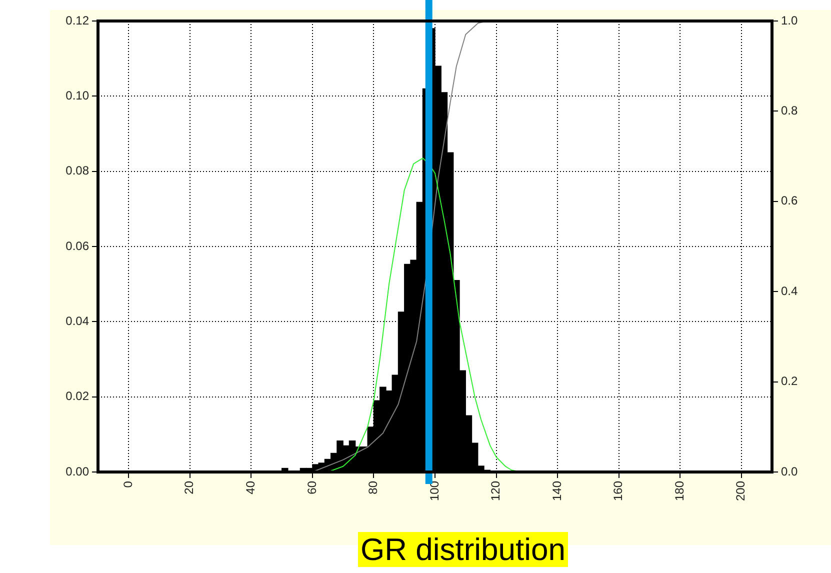 The image size is (831, 573). Describe the element at coordinates (78, 321) in the screenshot. I see `y-tick-label: 0.04` at that location.